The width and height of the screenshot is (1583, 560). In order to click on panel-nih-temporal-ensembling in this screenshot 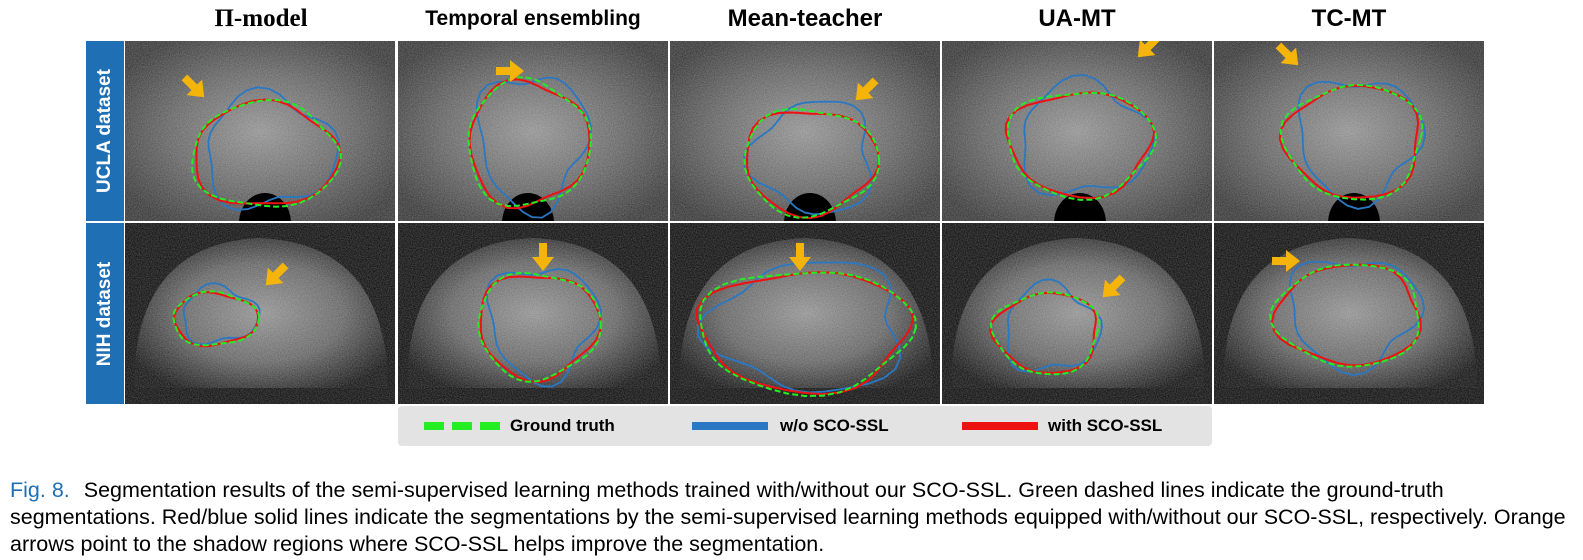, I will do `click(533, 313)`.